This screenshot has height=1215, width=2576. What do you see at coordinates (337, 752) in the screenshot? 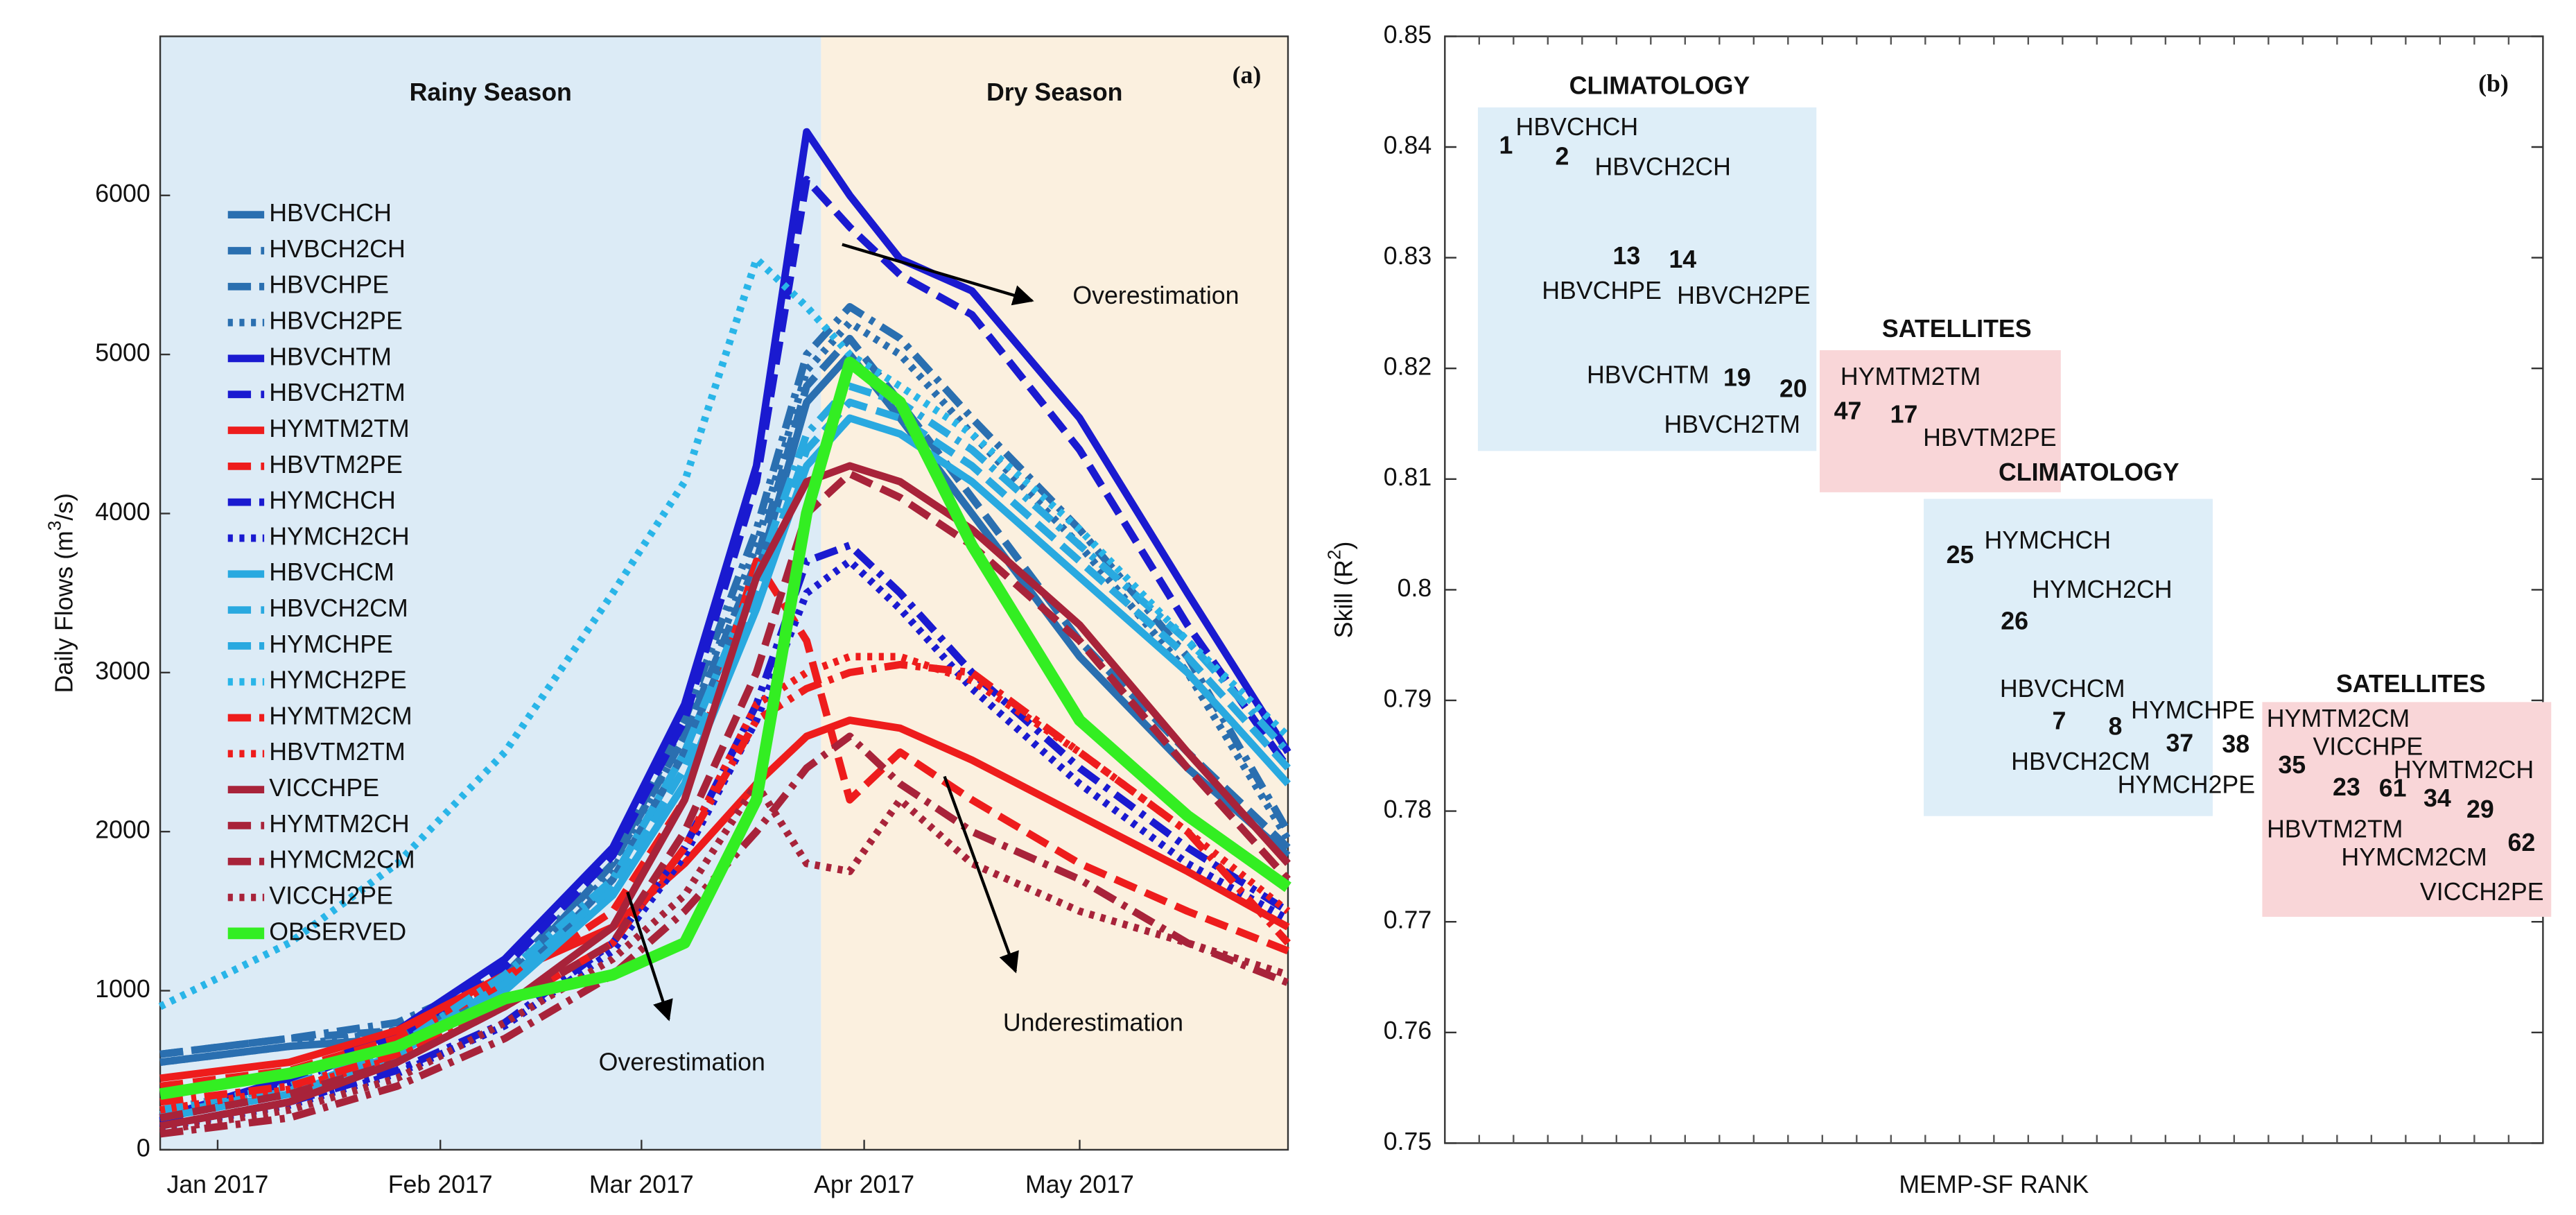
I see `legend-label: HBVTM2TM` at bounding box center [337, 752].